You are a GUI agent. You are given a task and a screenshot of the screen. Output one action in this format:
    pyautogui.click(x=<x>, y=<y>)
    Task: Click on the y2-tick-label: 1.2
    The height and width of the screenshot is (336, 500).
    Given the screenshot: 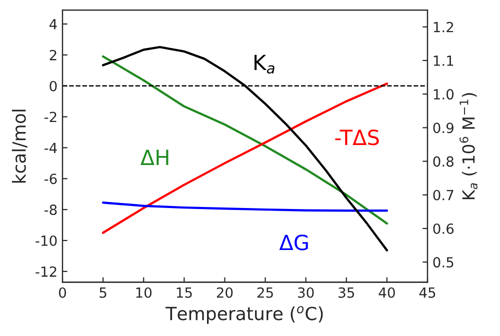 What is the action you would take?
    pyautogui.click(x=444, y=27)
    